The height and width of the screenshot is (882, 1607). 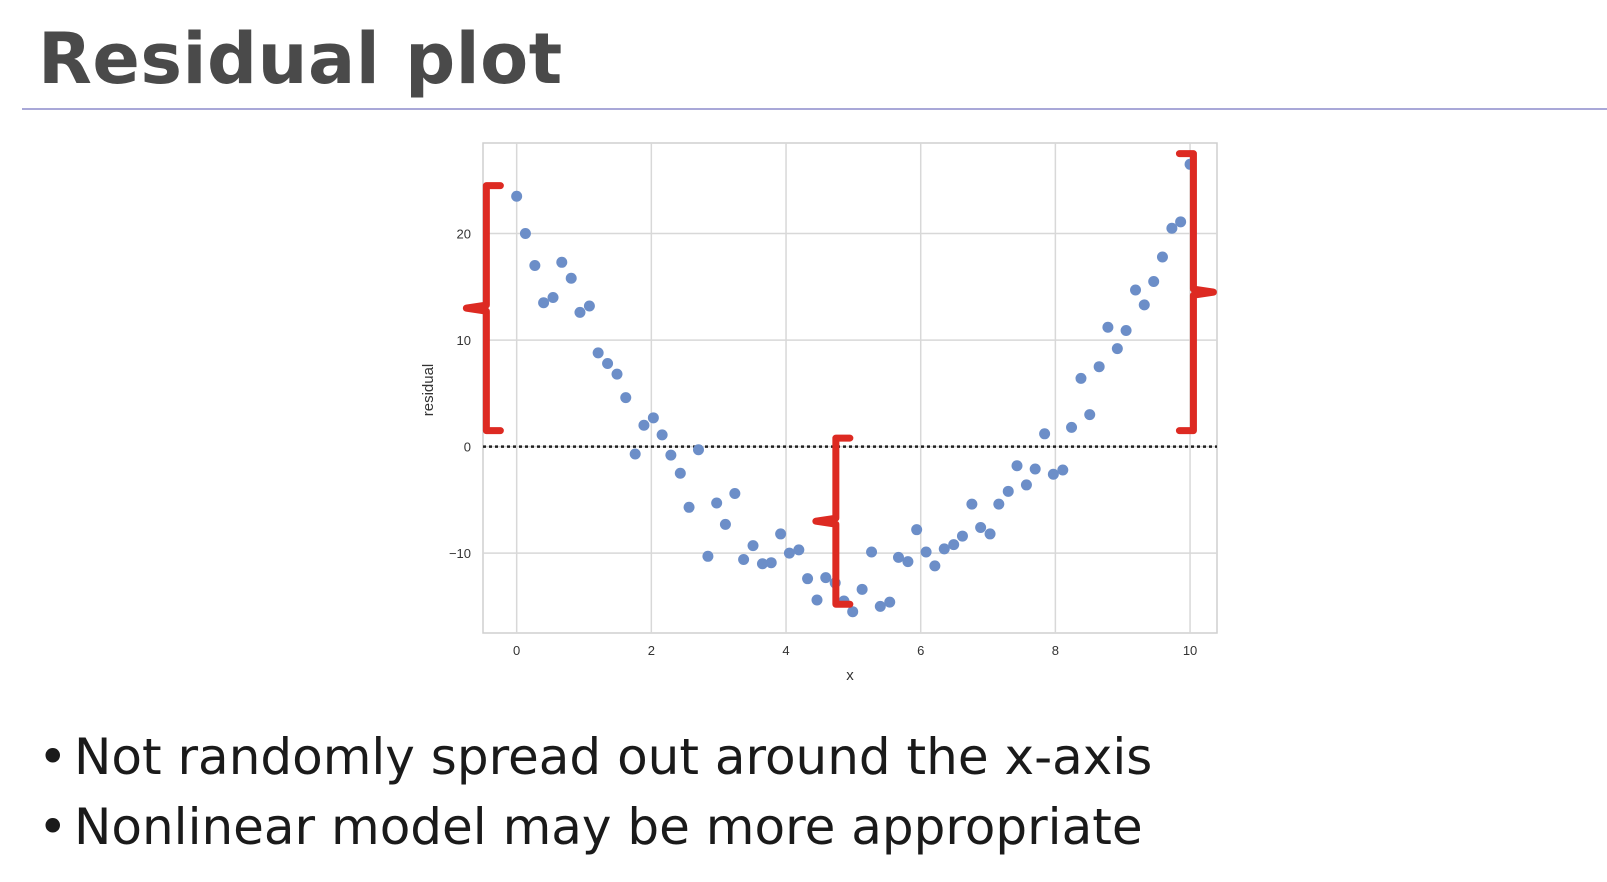 What do you see at coordinates (1190, 650) in the screenshot?
I see `x-tick-label: 10` at bounding box center [1190, 650].